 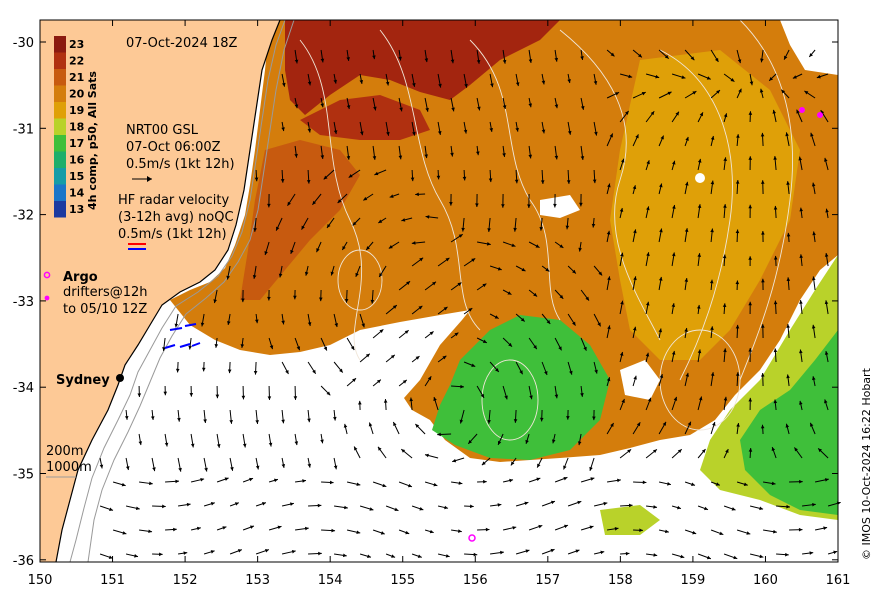 I want to click on sydney-marker, so click(x=120, y=378).